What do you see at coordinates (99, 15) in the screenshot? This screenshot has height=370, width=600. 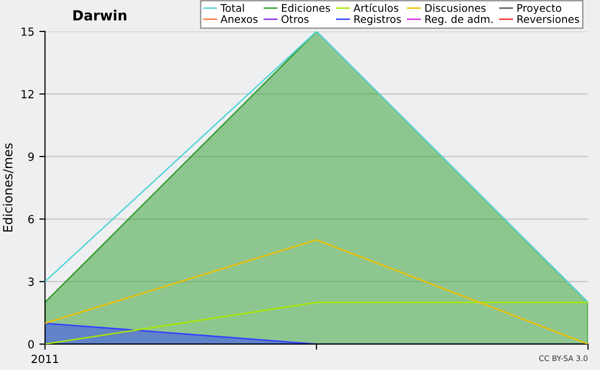 I see `chart-title: Darwin` at bounding box center [99, 15].